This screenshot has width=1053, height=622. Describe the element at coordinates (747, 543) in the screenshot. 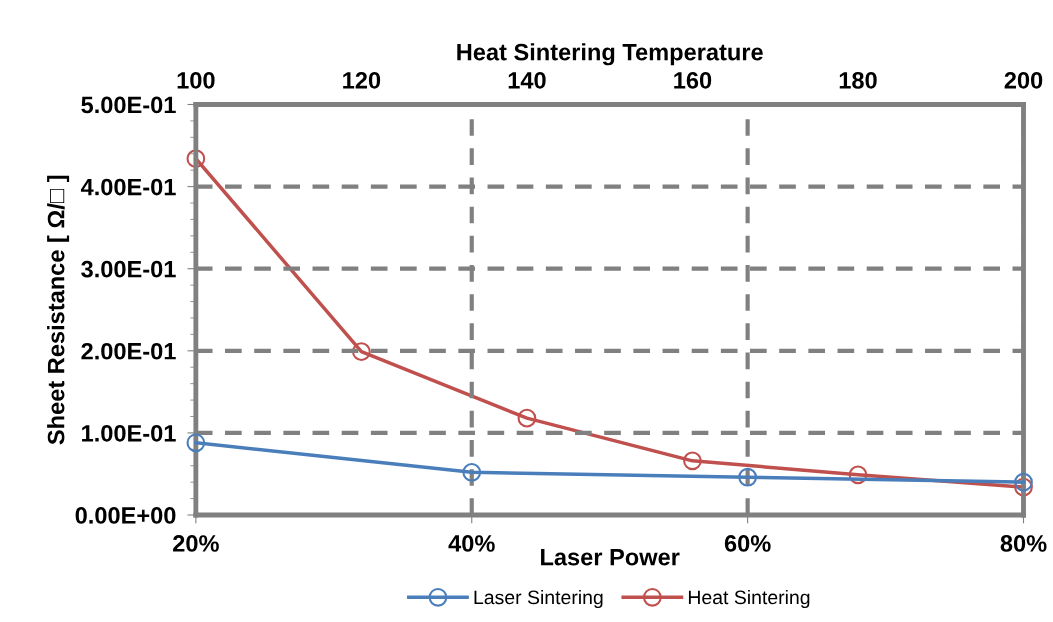

I see `x-tick-label: 60%` at that location.